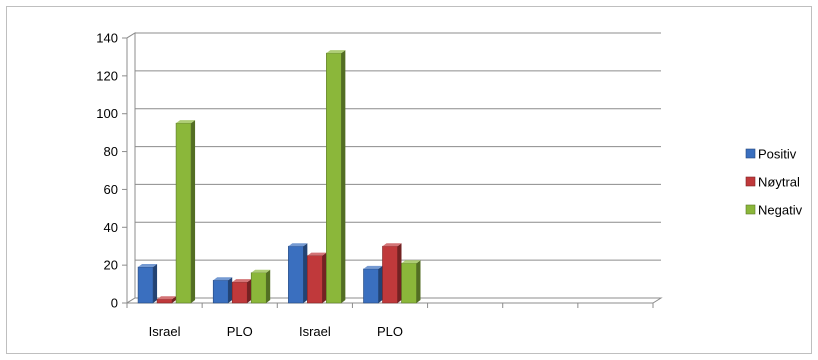  What do you see at coordinates (107, 171) in the screenshot?
I see `y-tick-labels: 0 20 40 60 80 100 120 140` at bounding box center [107, 171].